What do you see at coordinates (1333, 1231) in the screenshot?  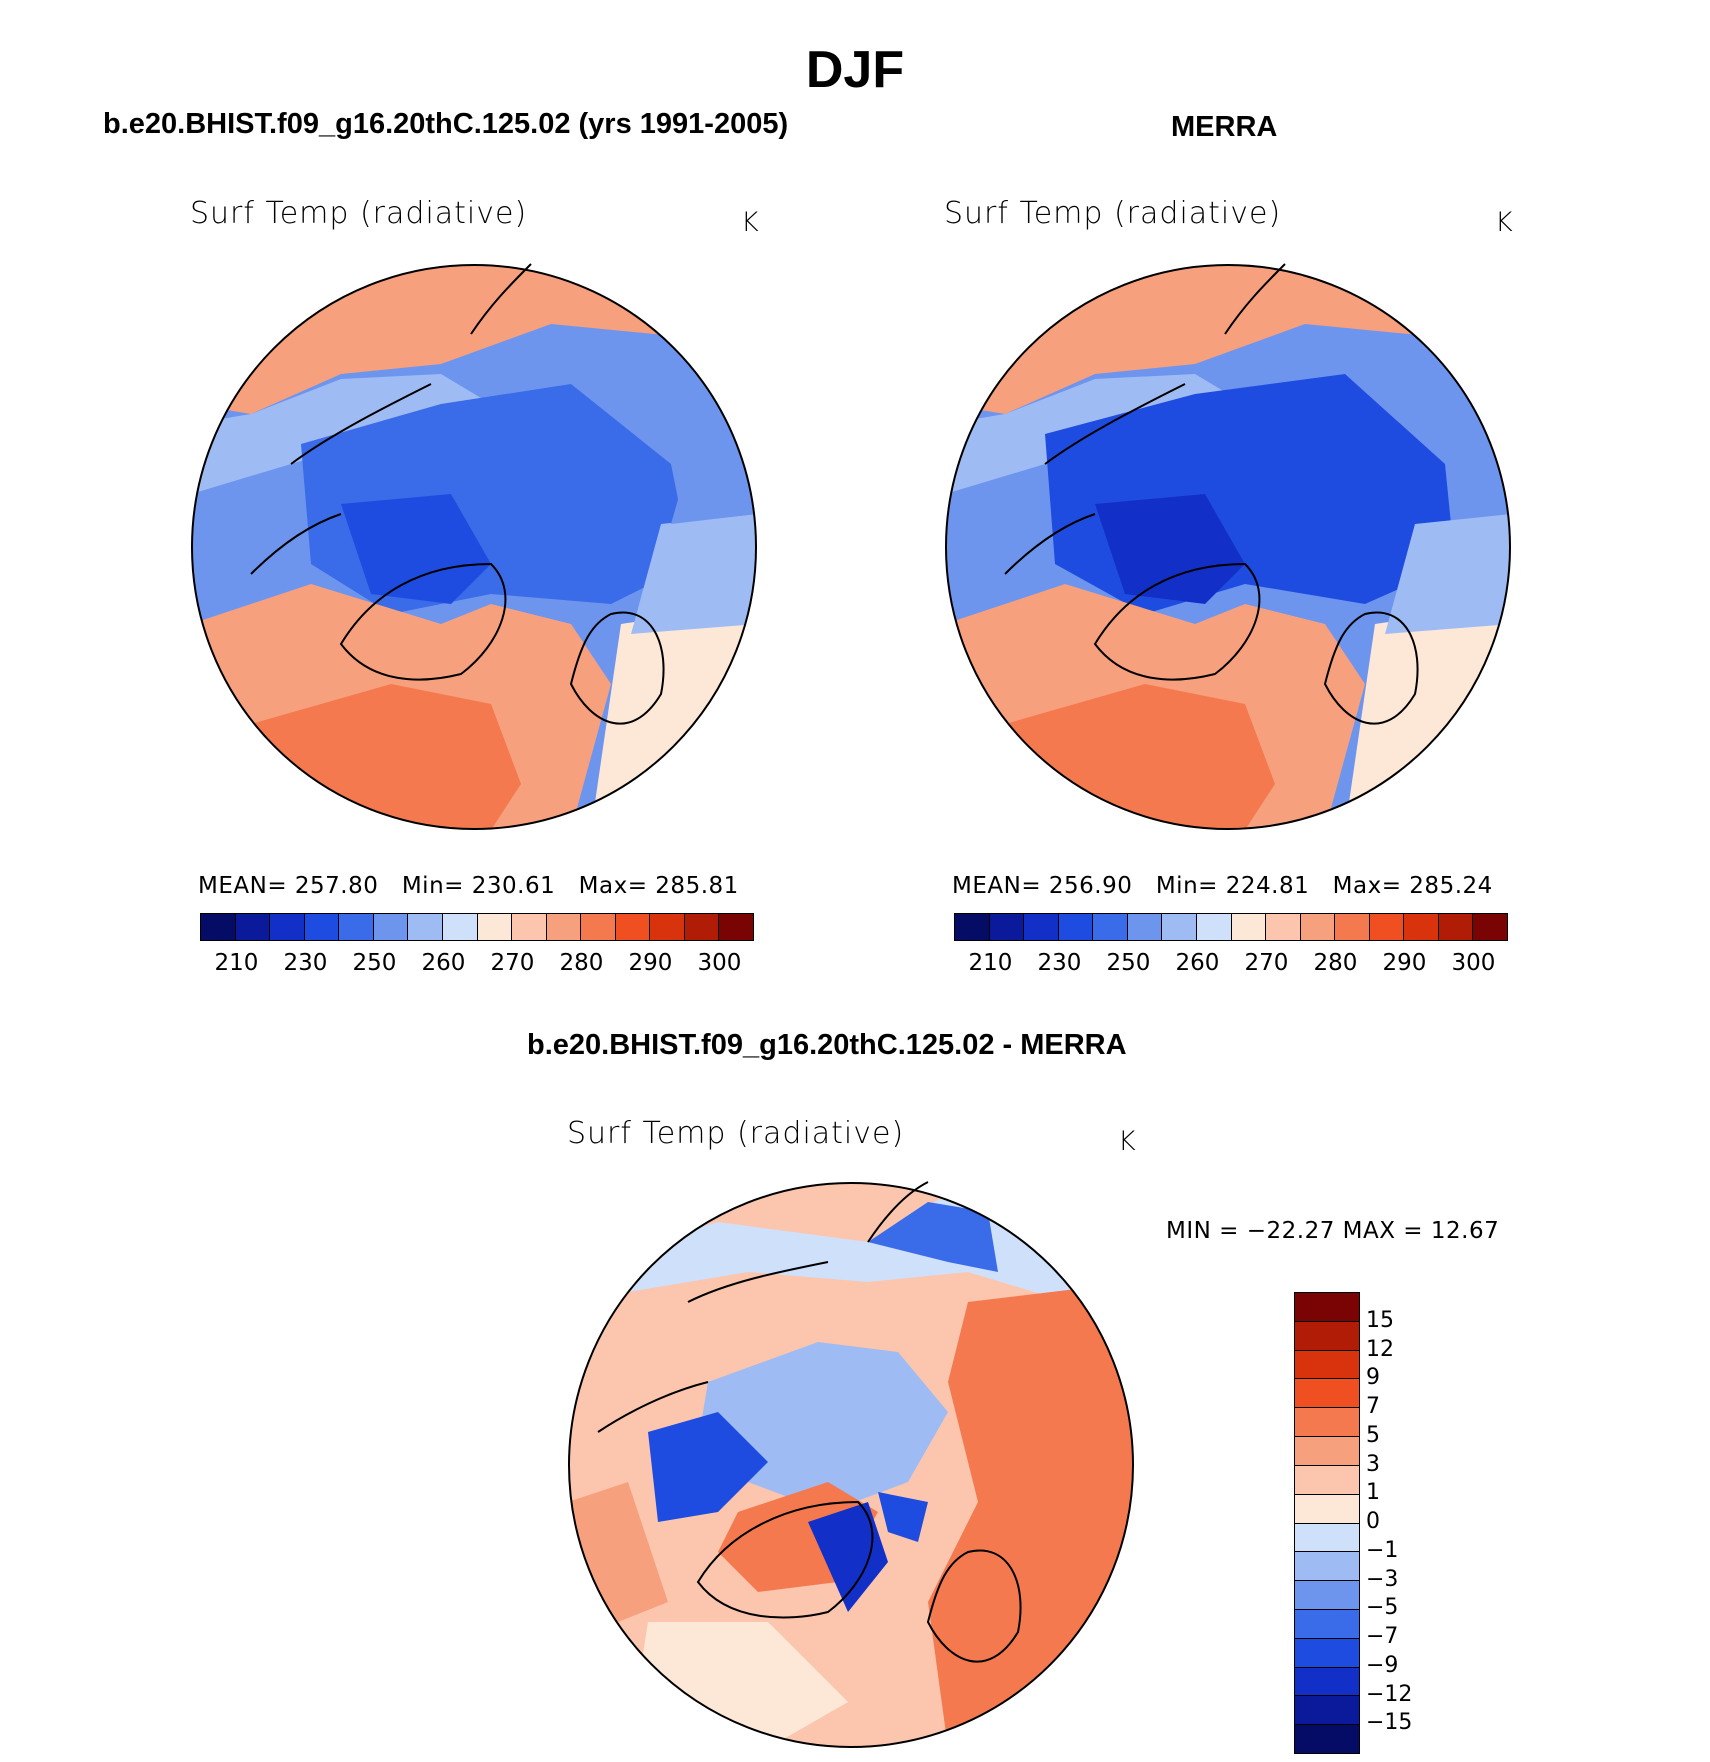 I see `diff-minmax: MIN = −22.27 MAX = 12.67` at bounding box center [1333, 1231].